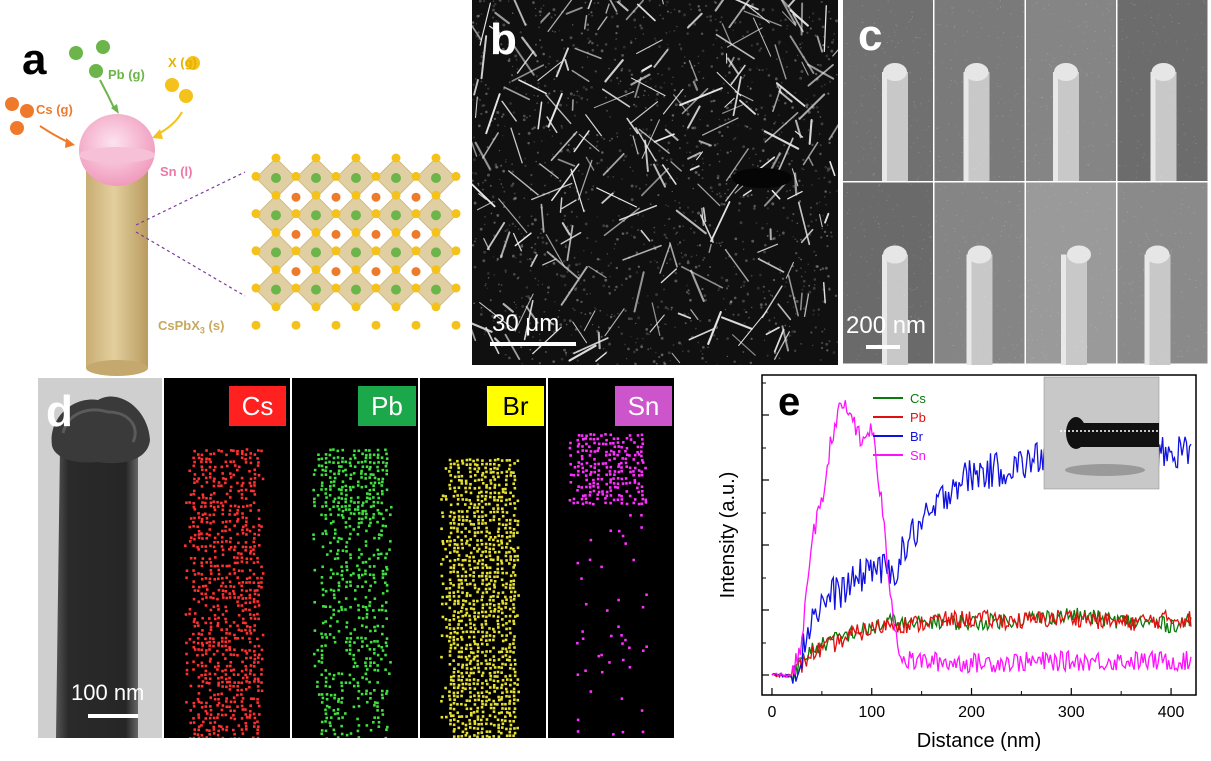 Image resolution: width=1211 pixels, height=761 pixels. I want to click on pb-site, so click(396, 289).